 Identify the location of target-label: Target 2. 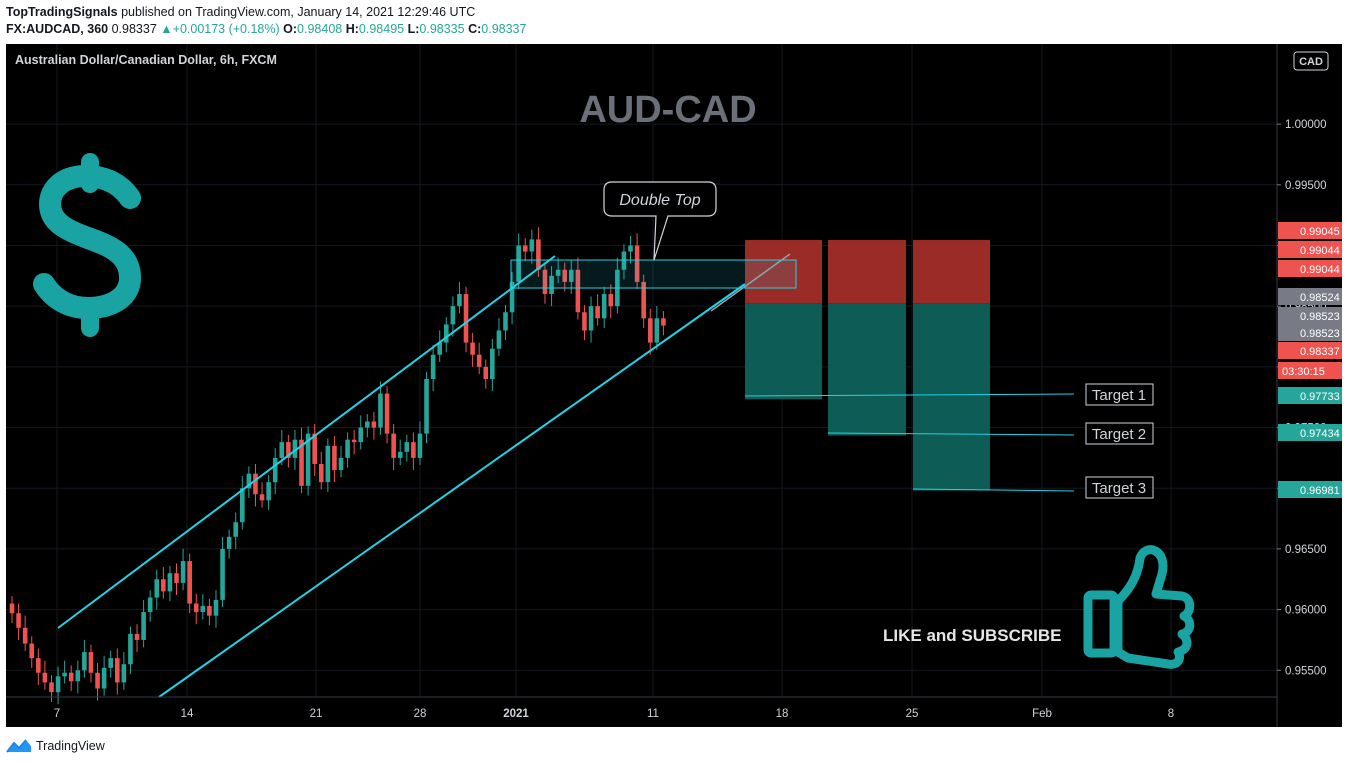
(1119, 433).